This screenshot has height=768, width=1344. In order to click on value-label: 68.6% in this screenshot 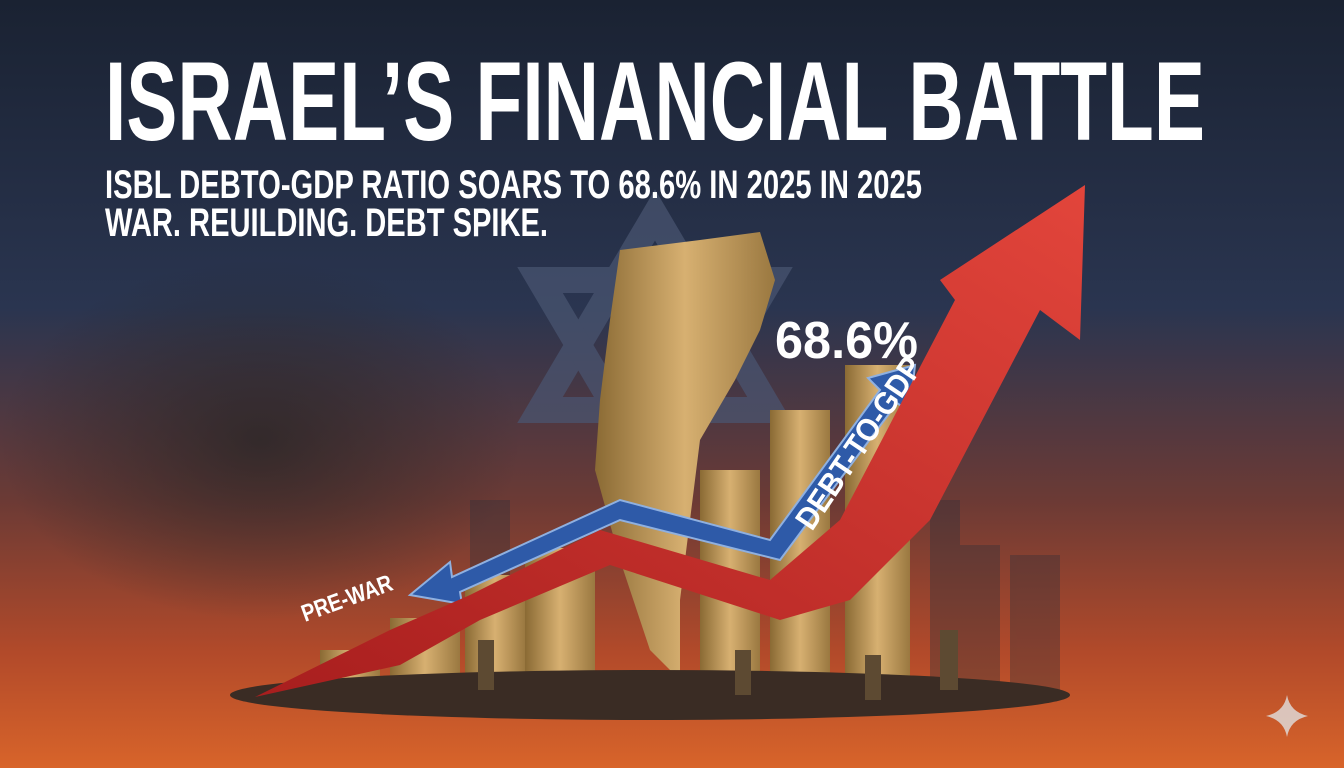, I will do `click(846, 341)`.